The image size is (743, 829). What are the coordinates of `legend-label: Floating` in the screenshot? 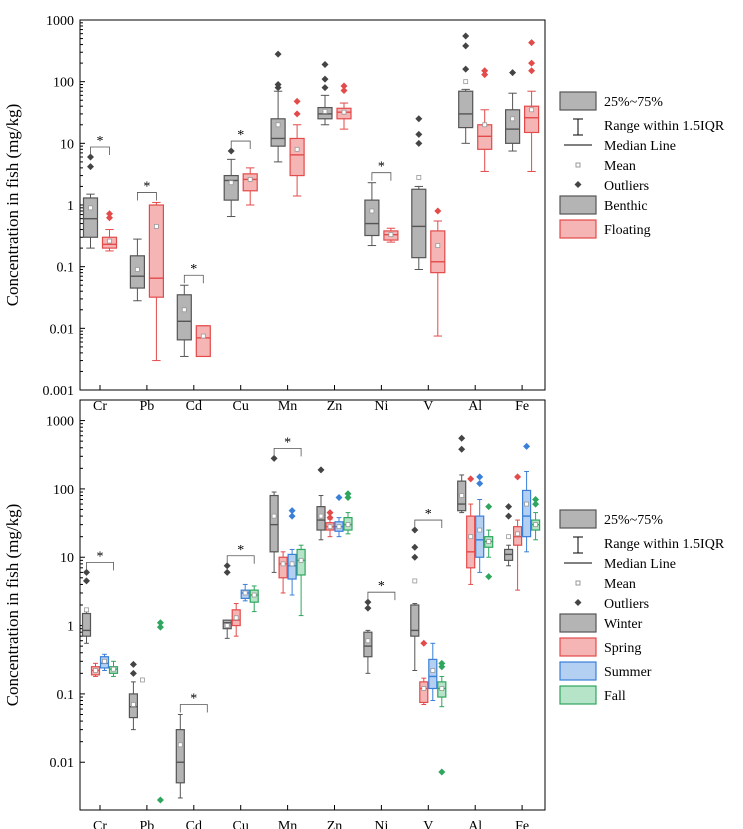 It's located at (627, 230).